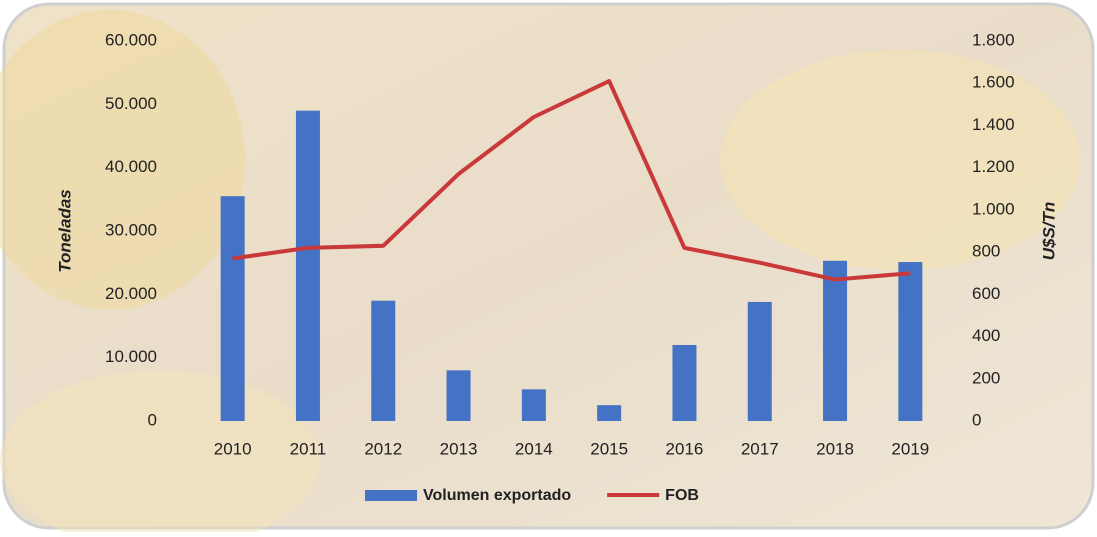 This screenshot has height=537, width=1097. I want to click on x-tick-label: 2016, so click(685, 448).